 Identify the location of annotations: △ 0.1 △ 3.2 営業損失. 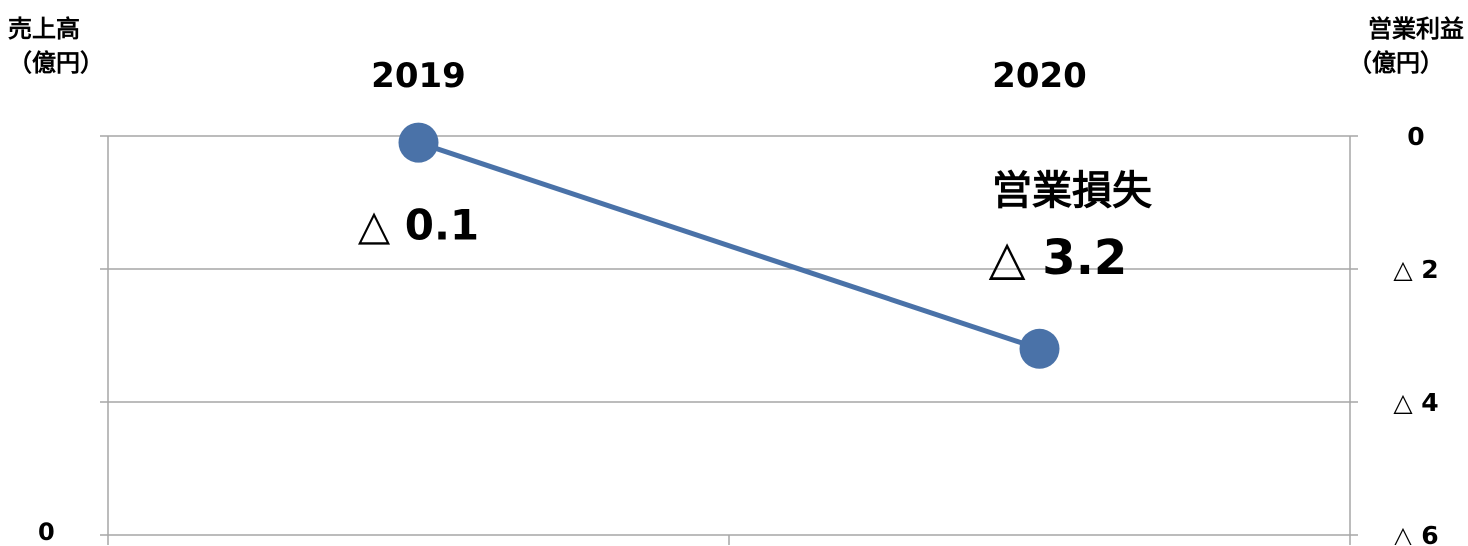
(755, 227).